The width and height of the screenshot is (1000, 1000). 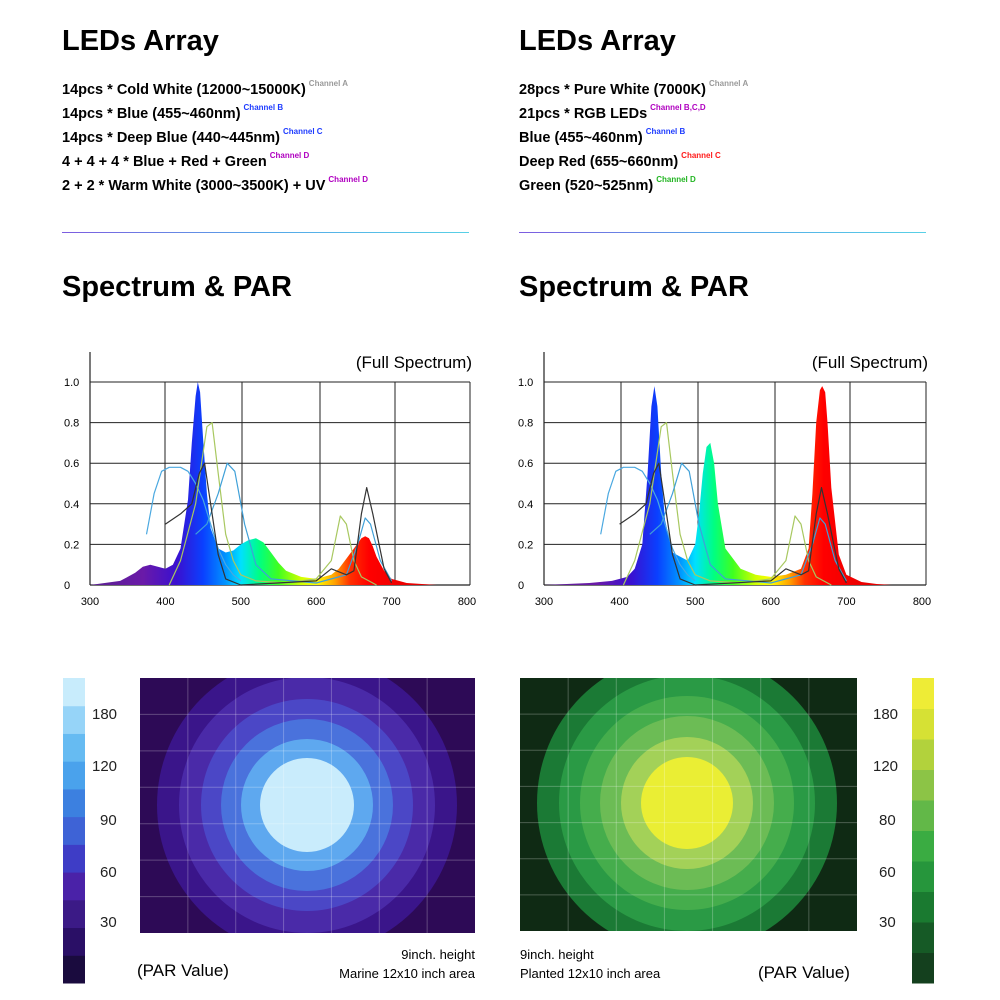 I want to click on y-tick-label: 0.4, so click(x=525, y=505).